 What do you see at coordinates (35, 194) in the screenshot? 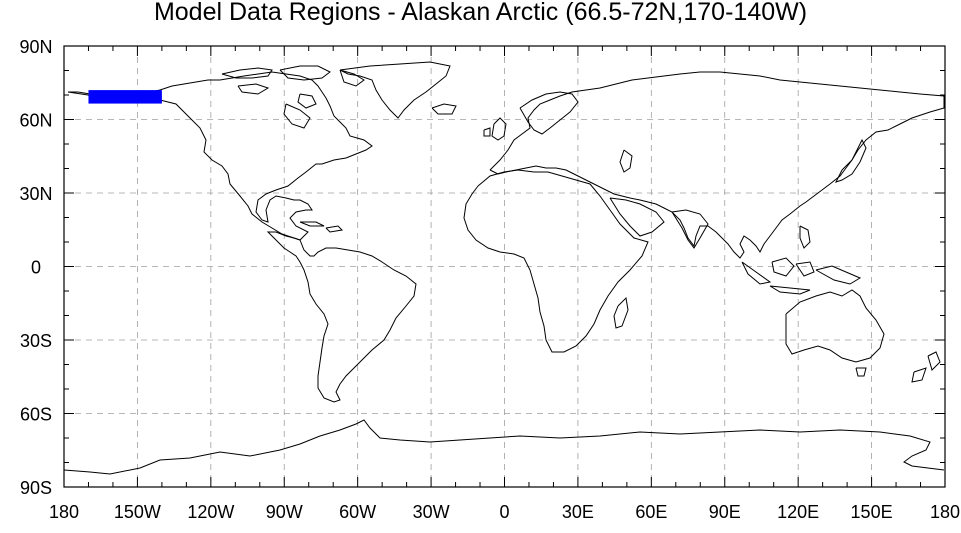
I see `y-tick-label: 30N` at bounding box center [35, 194].